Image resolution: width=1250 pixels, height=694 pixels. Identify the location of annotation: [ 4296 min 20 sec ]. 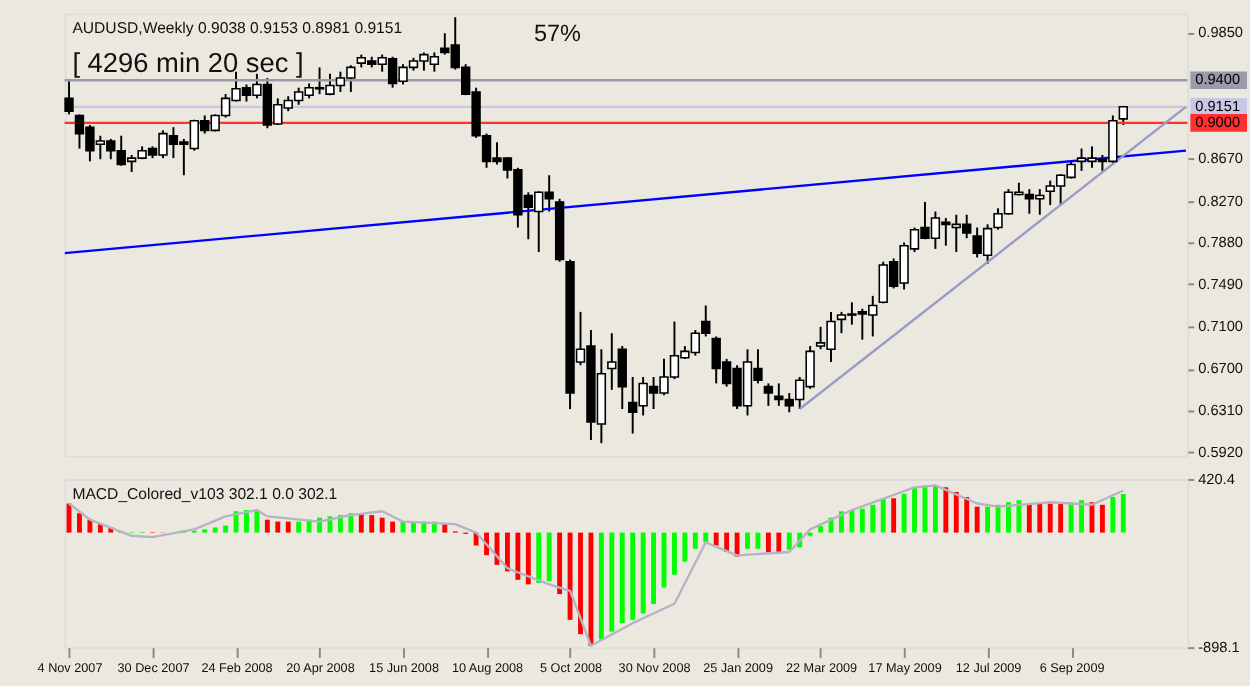
(188, 63).